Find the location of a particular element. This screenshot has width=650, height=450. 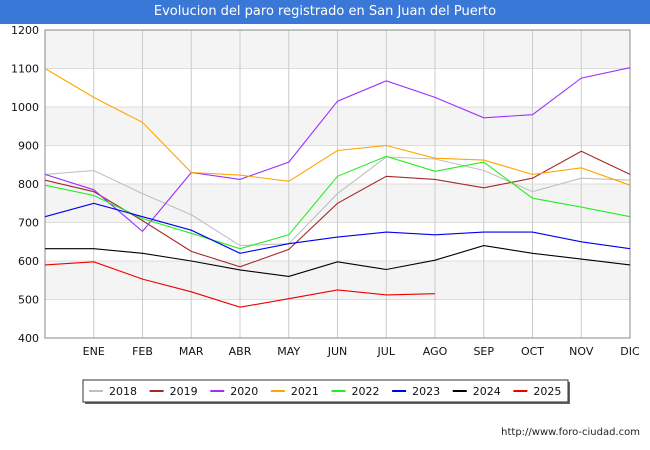

y-tick-label: 800 is located at coordinates (28, 184).